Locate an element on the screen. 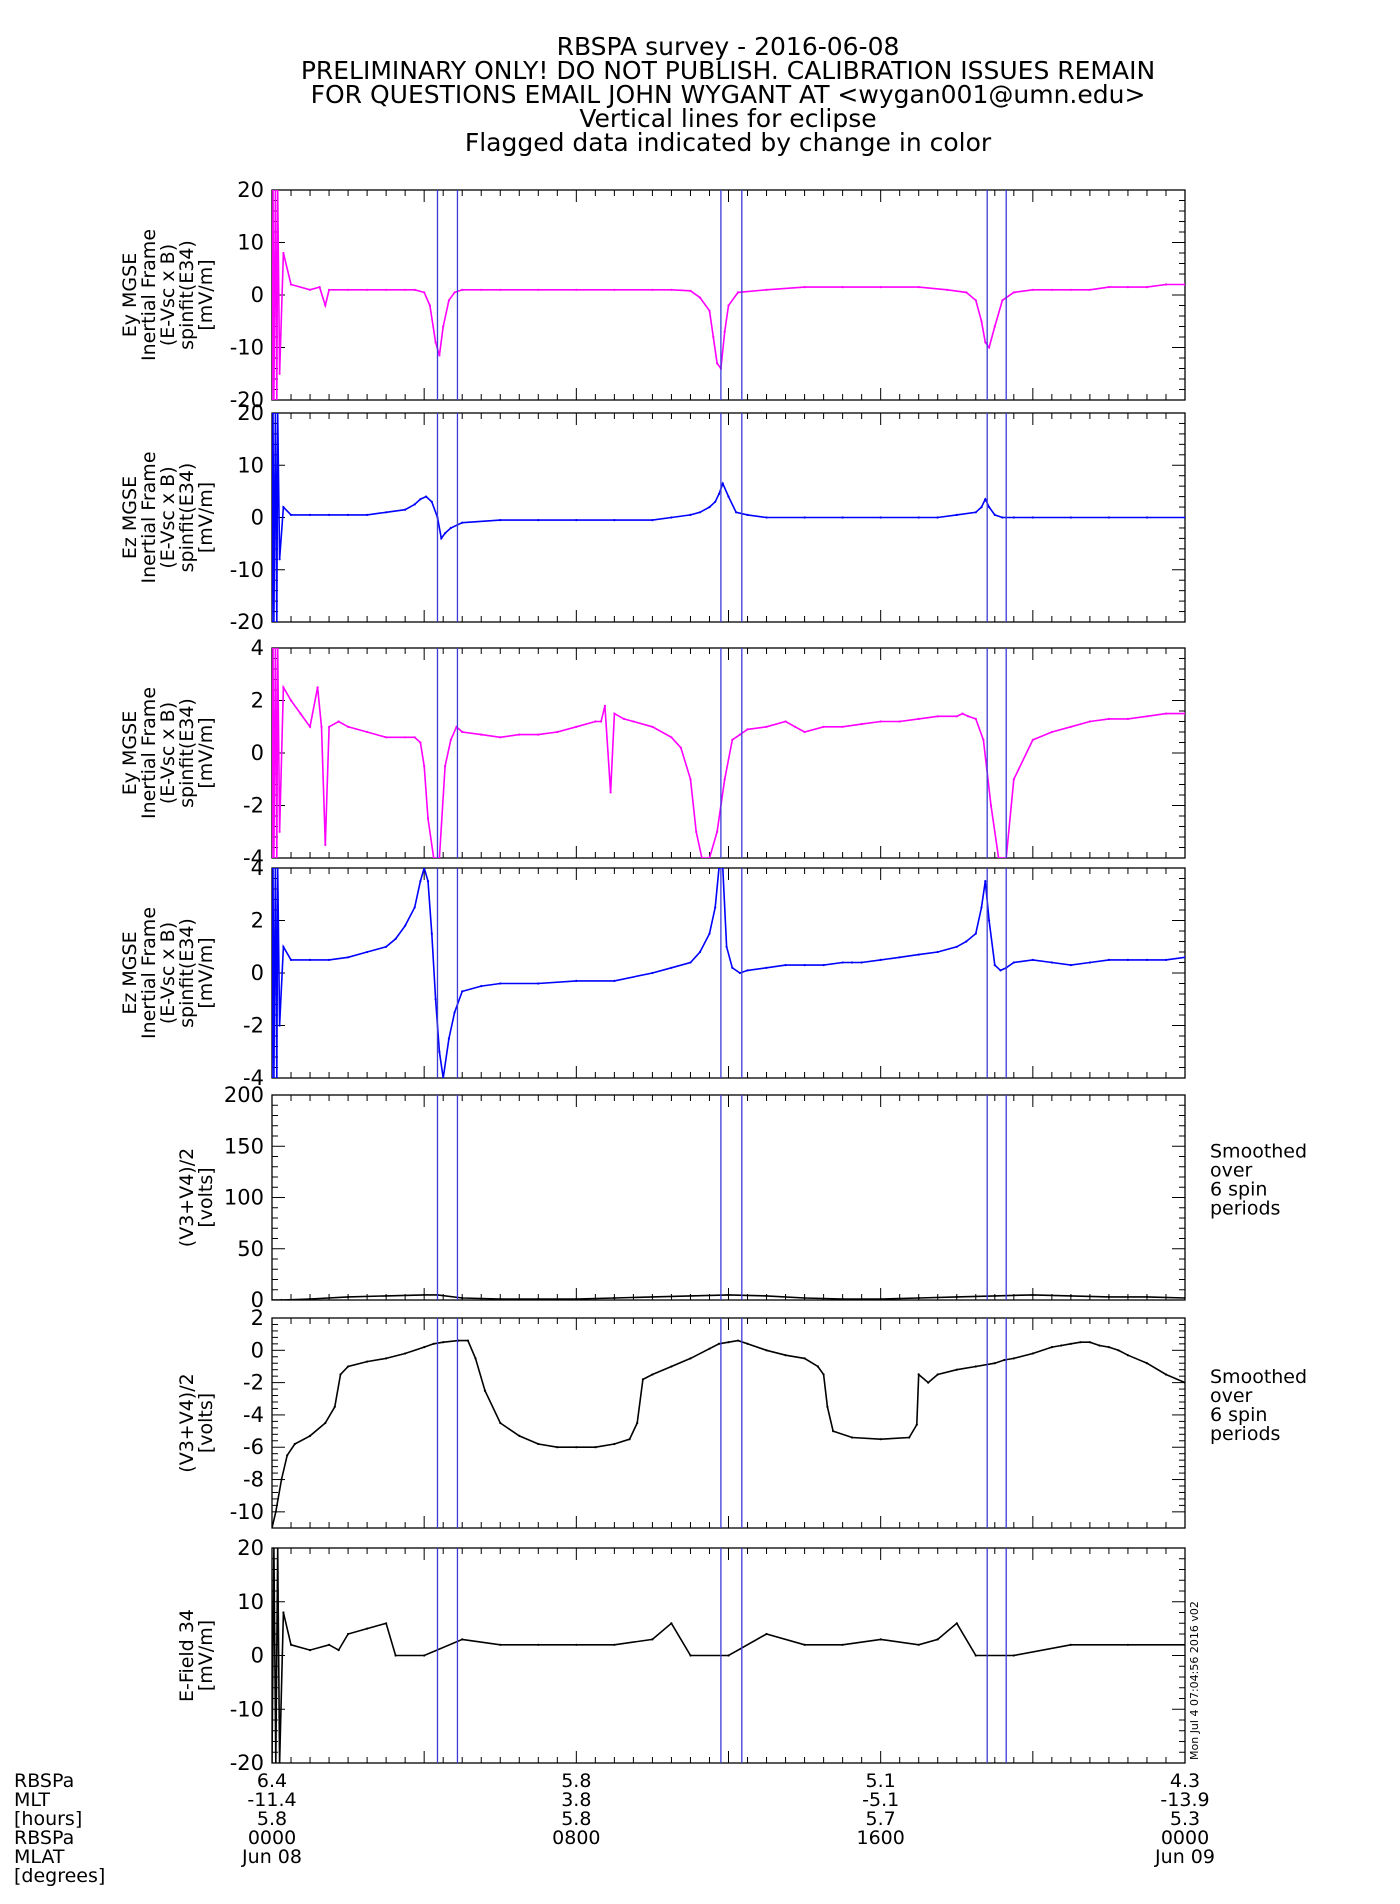 The height and width of the screenshot is (1904, 1400). p6-ytick-label: 0 is located at coordinates (257, 1350).